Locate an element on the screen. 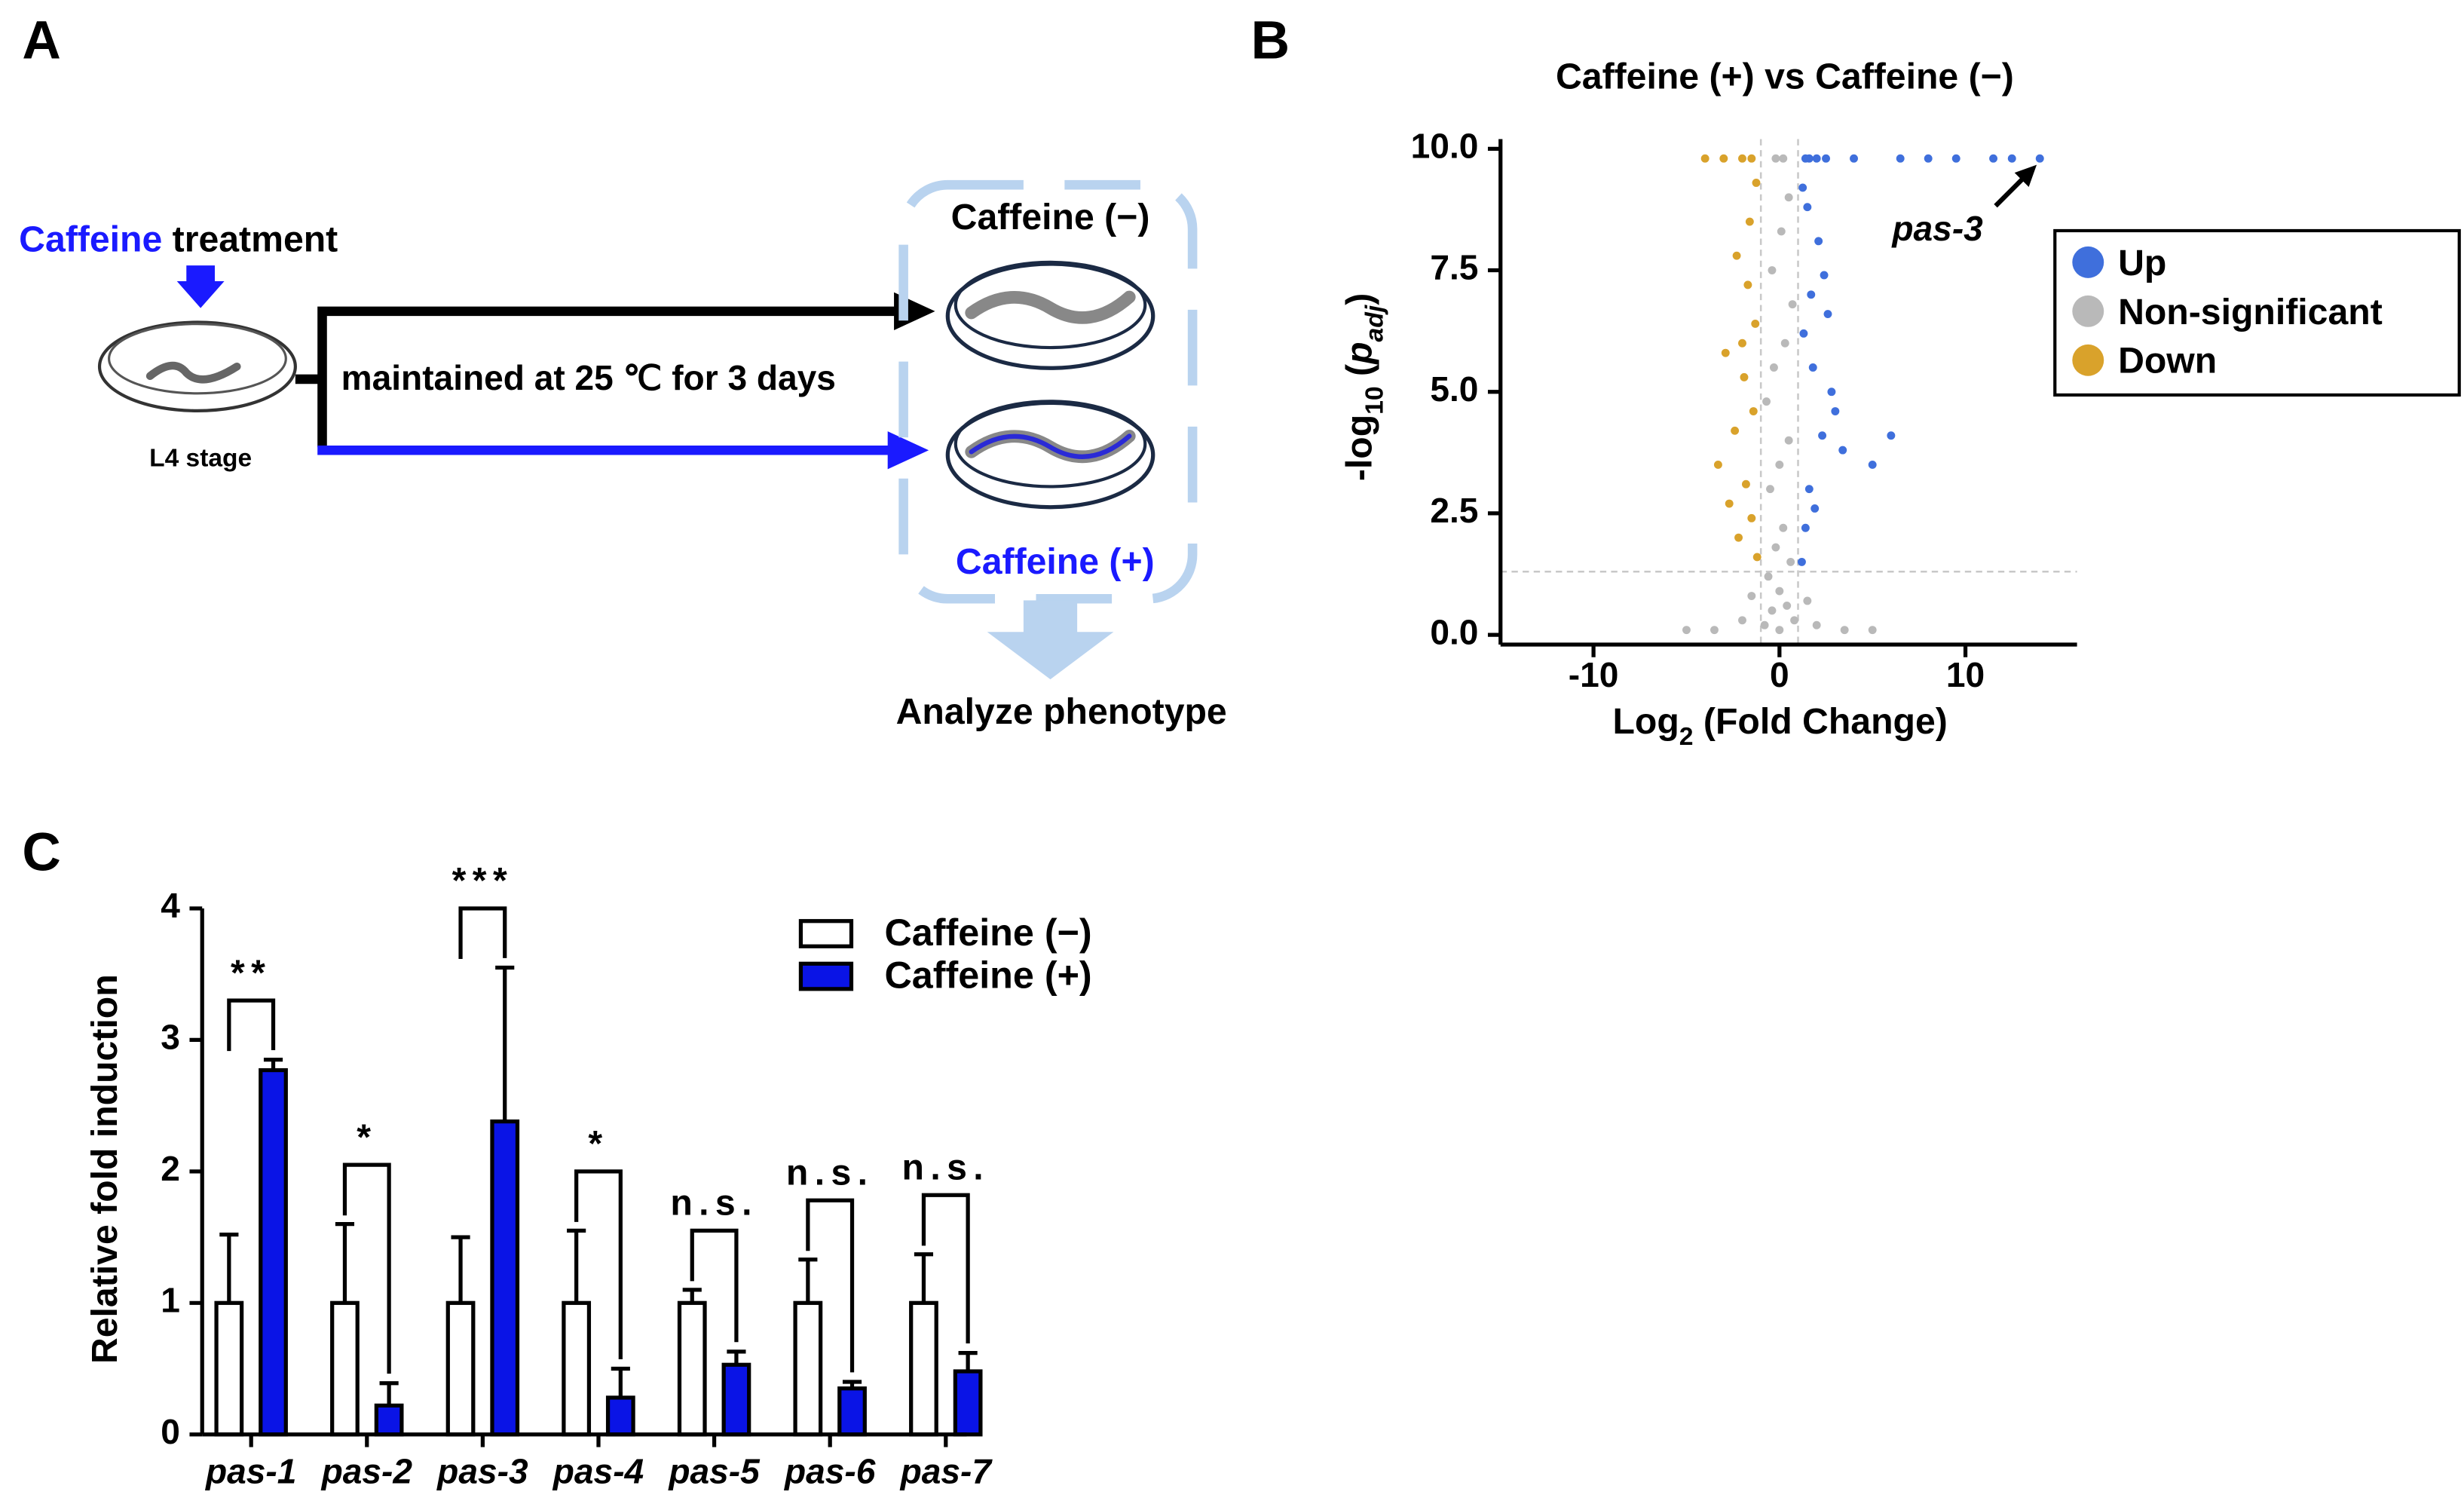  y-tick-label: 10.0 is located at coordinates (1445, 146).